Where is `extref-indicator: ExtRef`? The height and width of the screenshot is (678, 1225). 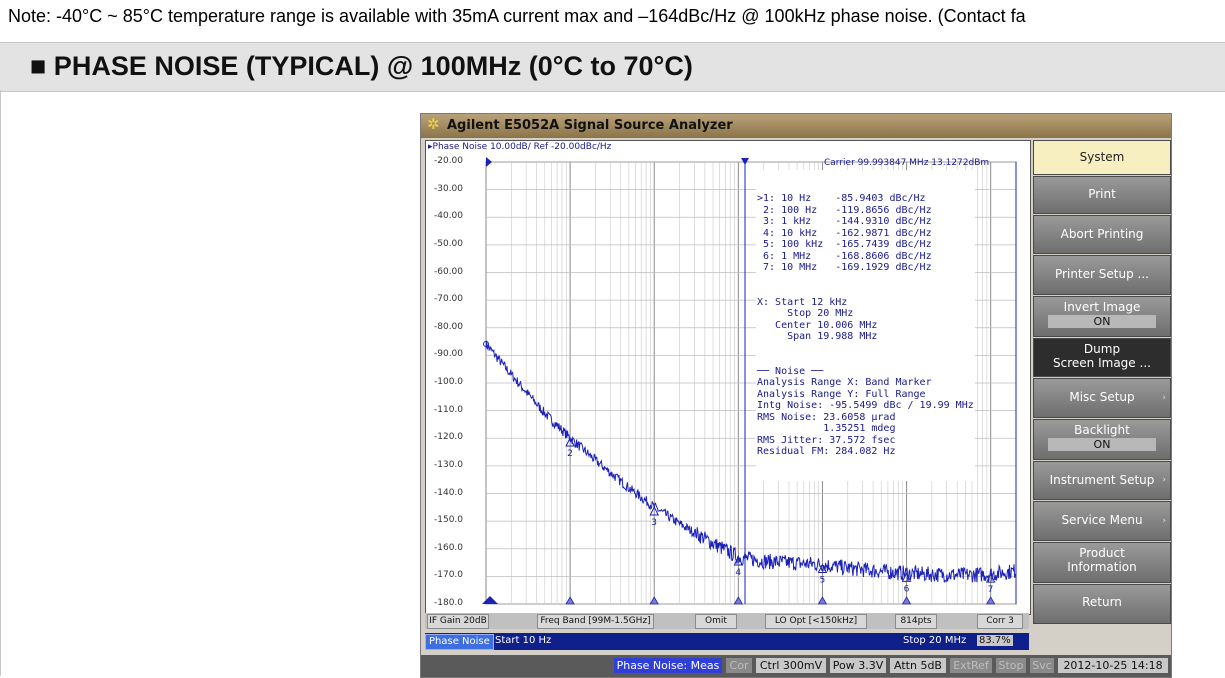 extref-indicator: ExtRef is located at coordinates (971, 665).